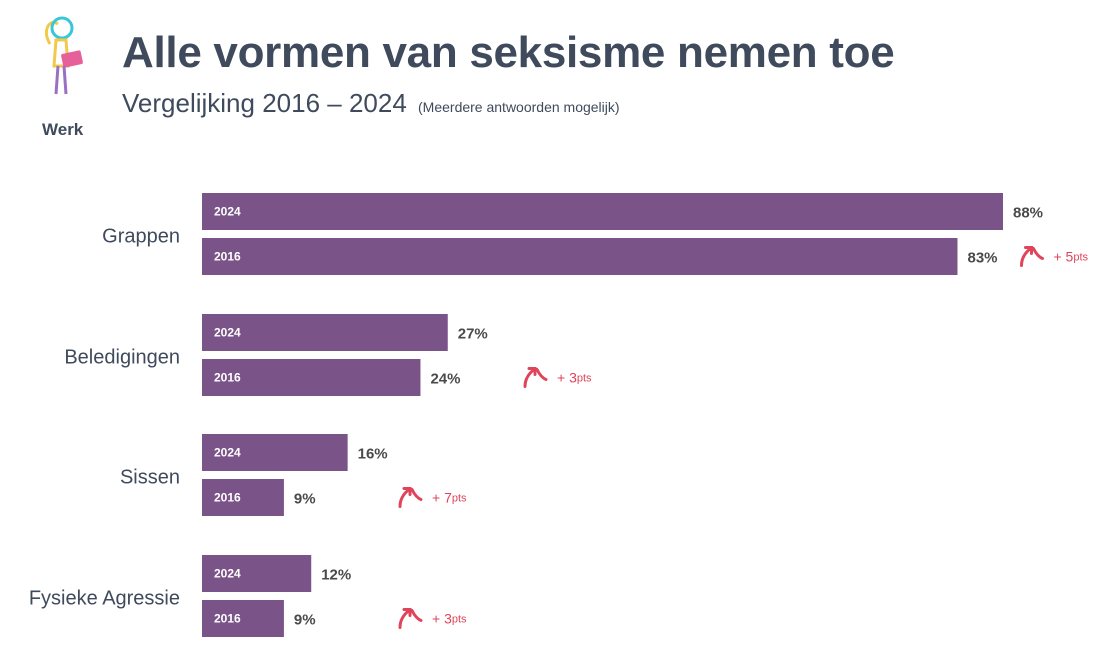 This screenshot has height=649, width=1111. I want to click on value-label: 24%, so click(445, 378).